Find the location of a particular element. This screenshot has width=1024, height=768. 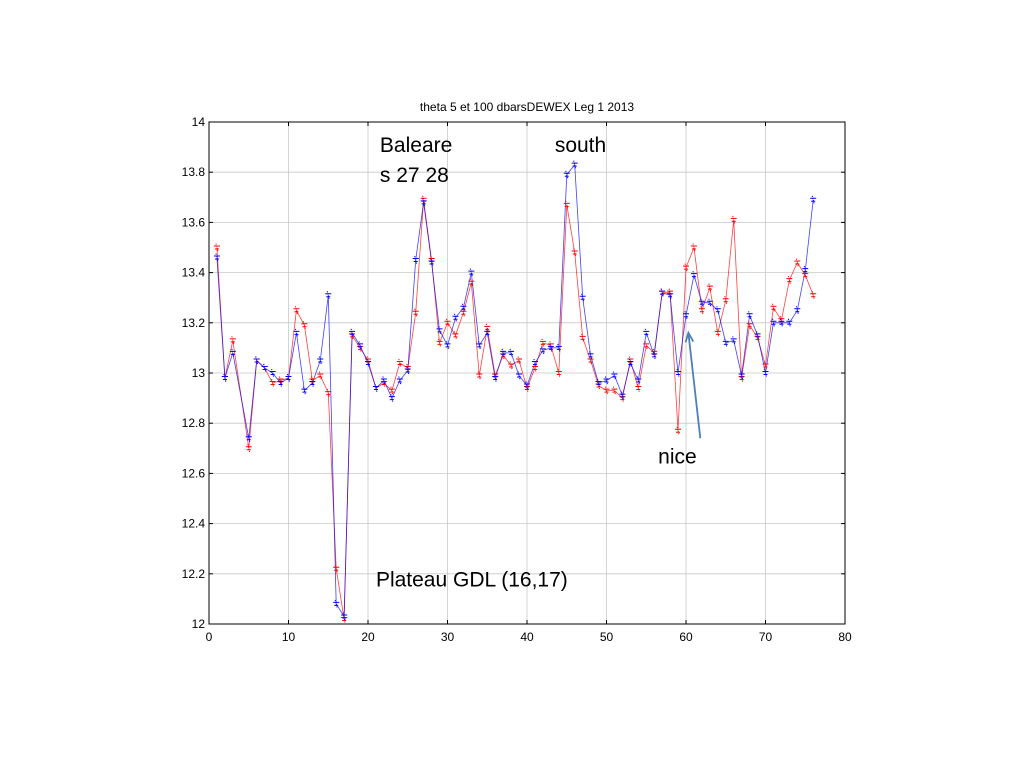

arrow is located at coordinates (693, 384).